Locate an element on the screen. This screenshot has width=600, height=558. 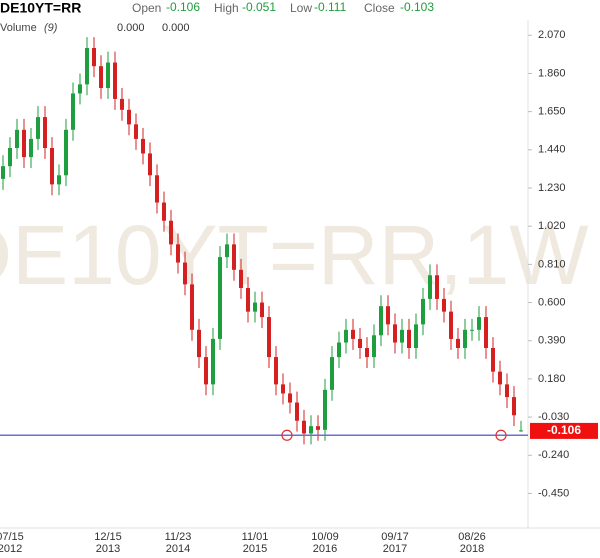
price-tag is located at coordinates (564, 430).